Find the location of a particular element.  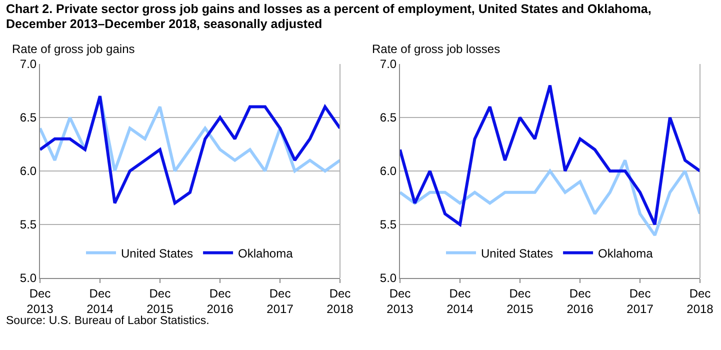

source-note: Source: U.S. Bureau of Labor Statistics. is located at coordinates (108, 321).